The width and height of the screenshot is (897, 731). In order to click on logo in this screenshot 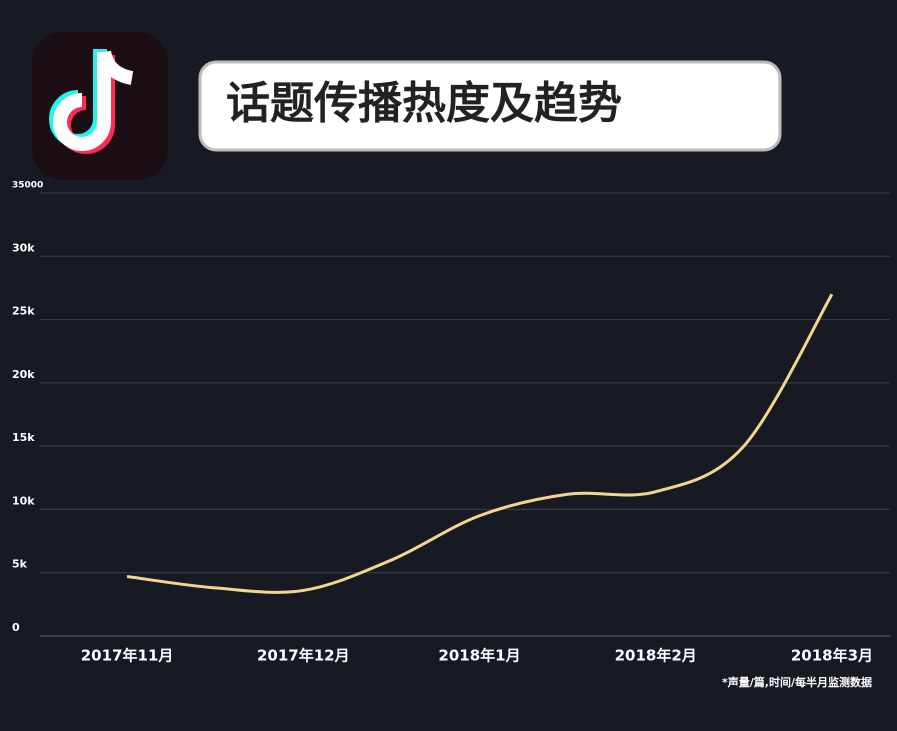, I will do `click(100, 106)`.